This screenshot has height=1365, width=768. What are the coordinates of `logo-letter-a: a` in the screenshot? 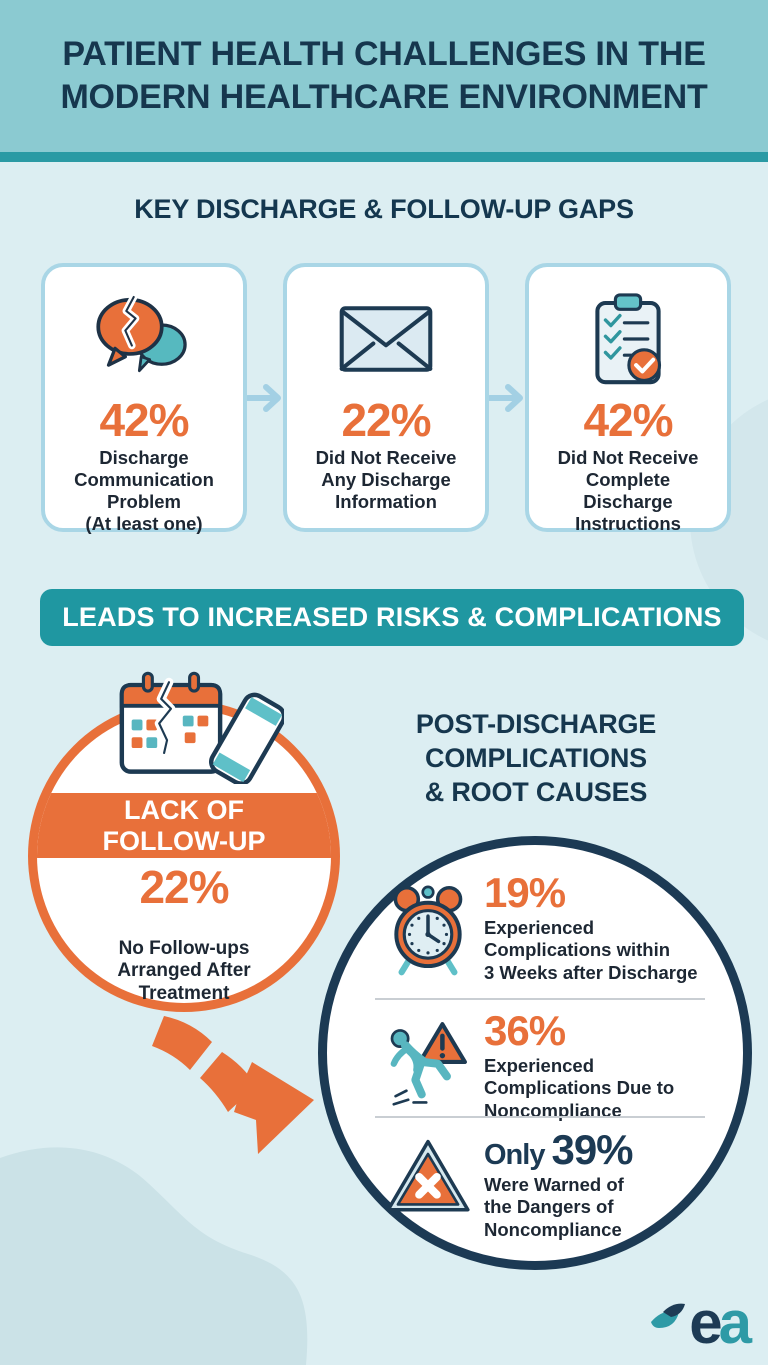 It's located at (735, 1322).